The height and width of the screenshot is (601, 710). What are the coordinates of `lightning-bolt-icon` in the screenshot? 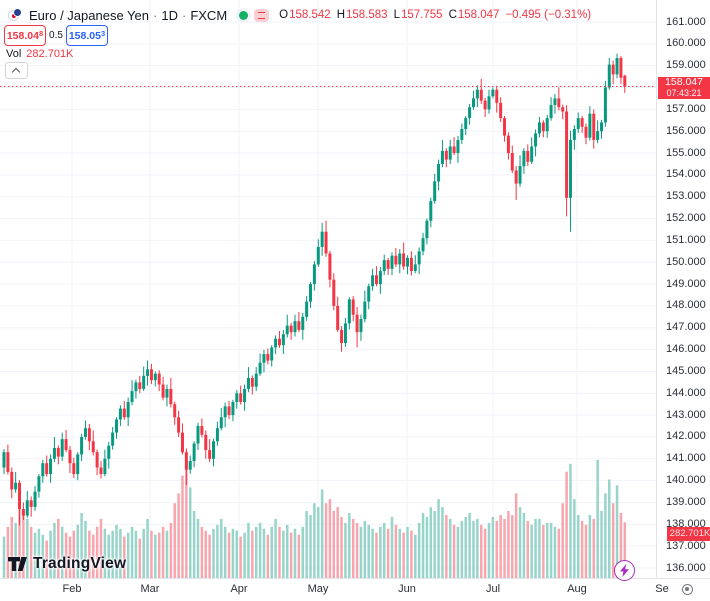 It's located at (624, 570).